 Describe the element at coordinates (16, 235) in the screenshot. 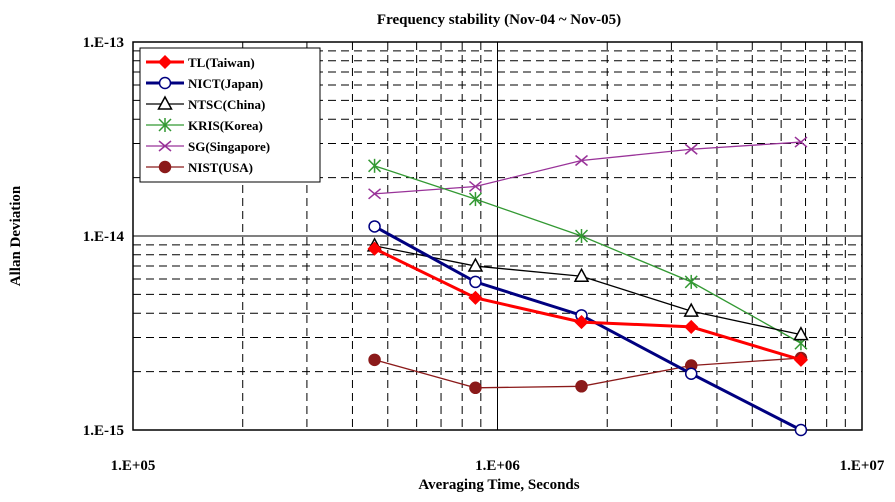

I see `y-axis-label: Allan Deviation` at that location.